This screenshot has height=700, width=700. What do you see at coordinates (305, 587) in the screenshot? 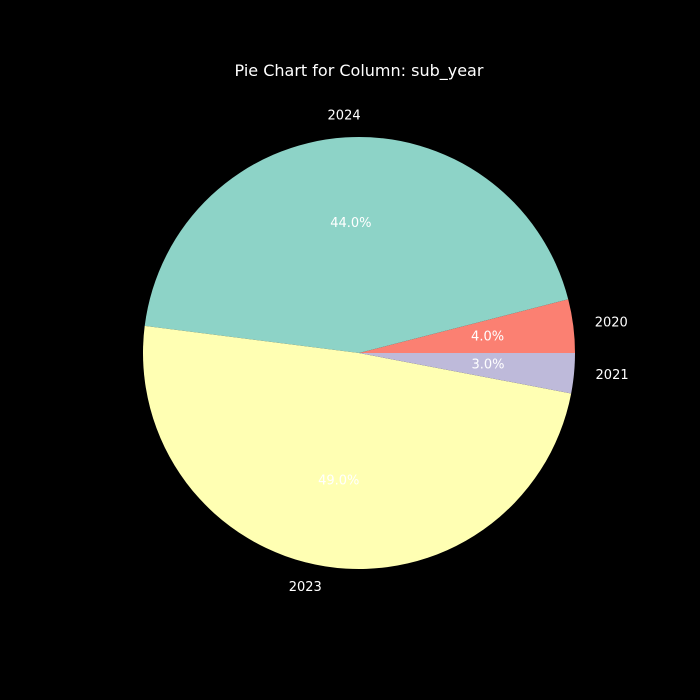
I see `slice-label-2023: 2023` at bounding box center [305, 587].